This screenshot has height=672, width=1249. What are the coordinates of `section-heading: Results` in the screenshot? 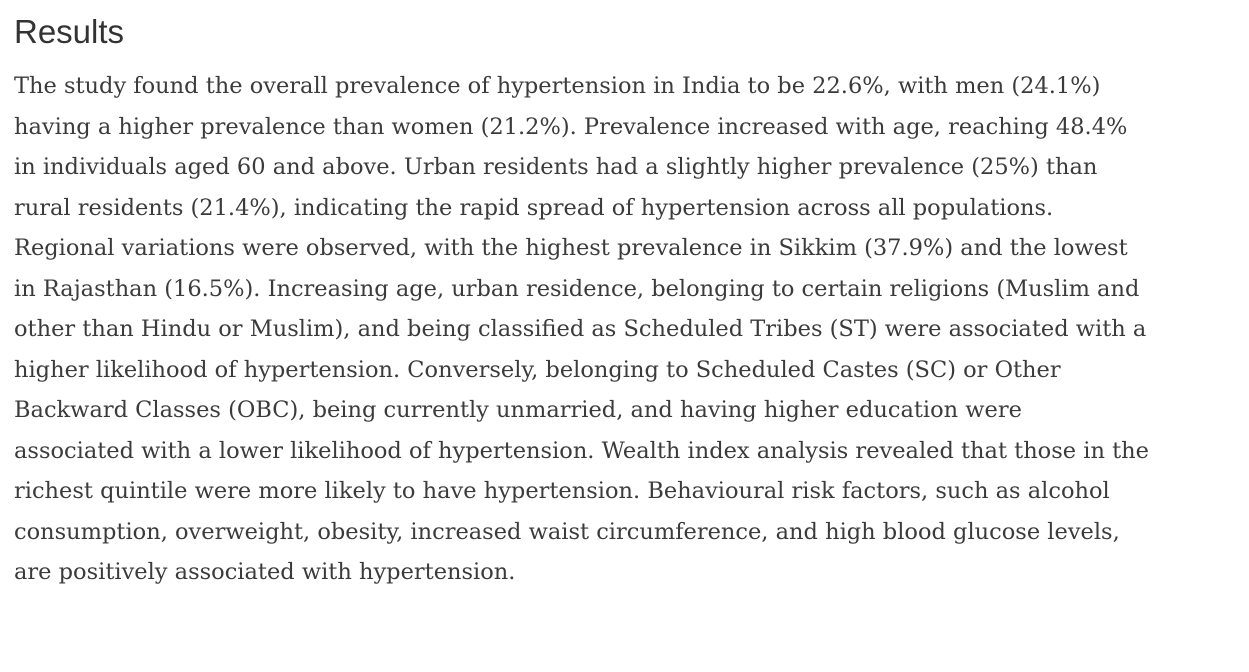 It's located at (69, 31).